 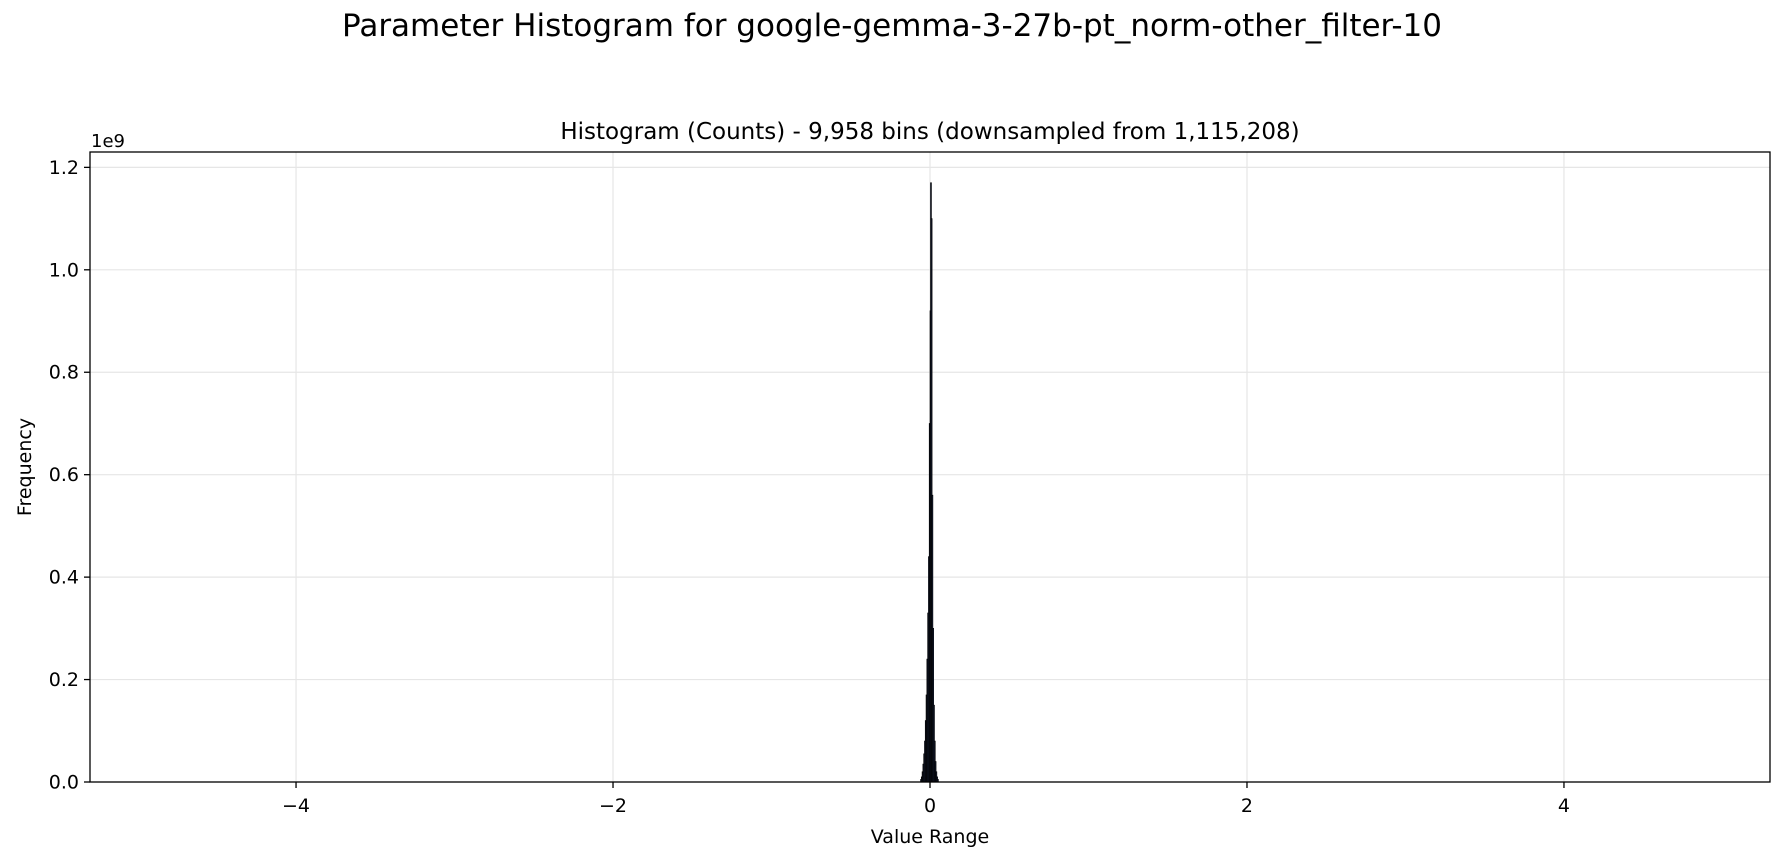 What do you see at coordinates (613, 806) in the screenshot?
I see `x-tick-label: −2` at bounding box center [613, 806].